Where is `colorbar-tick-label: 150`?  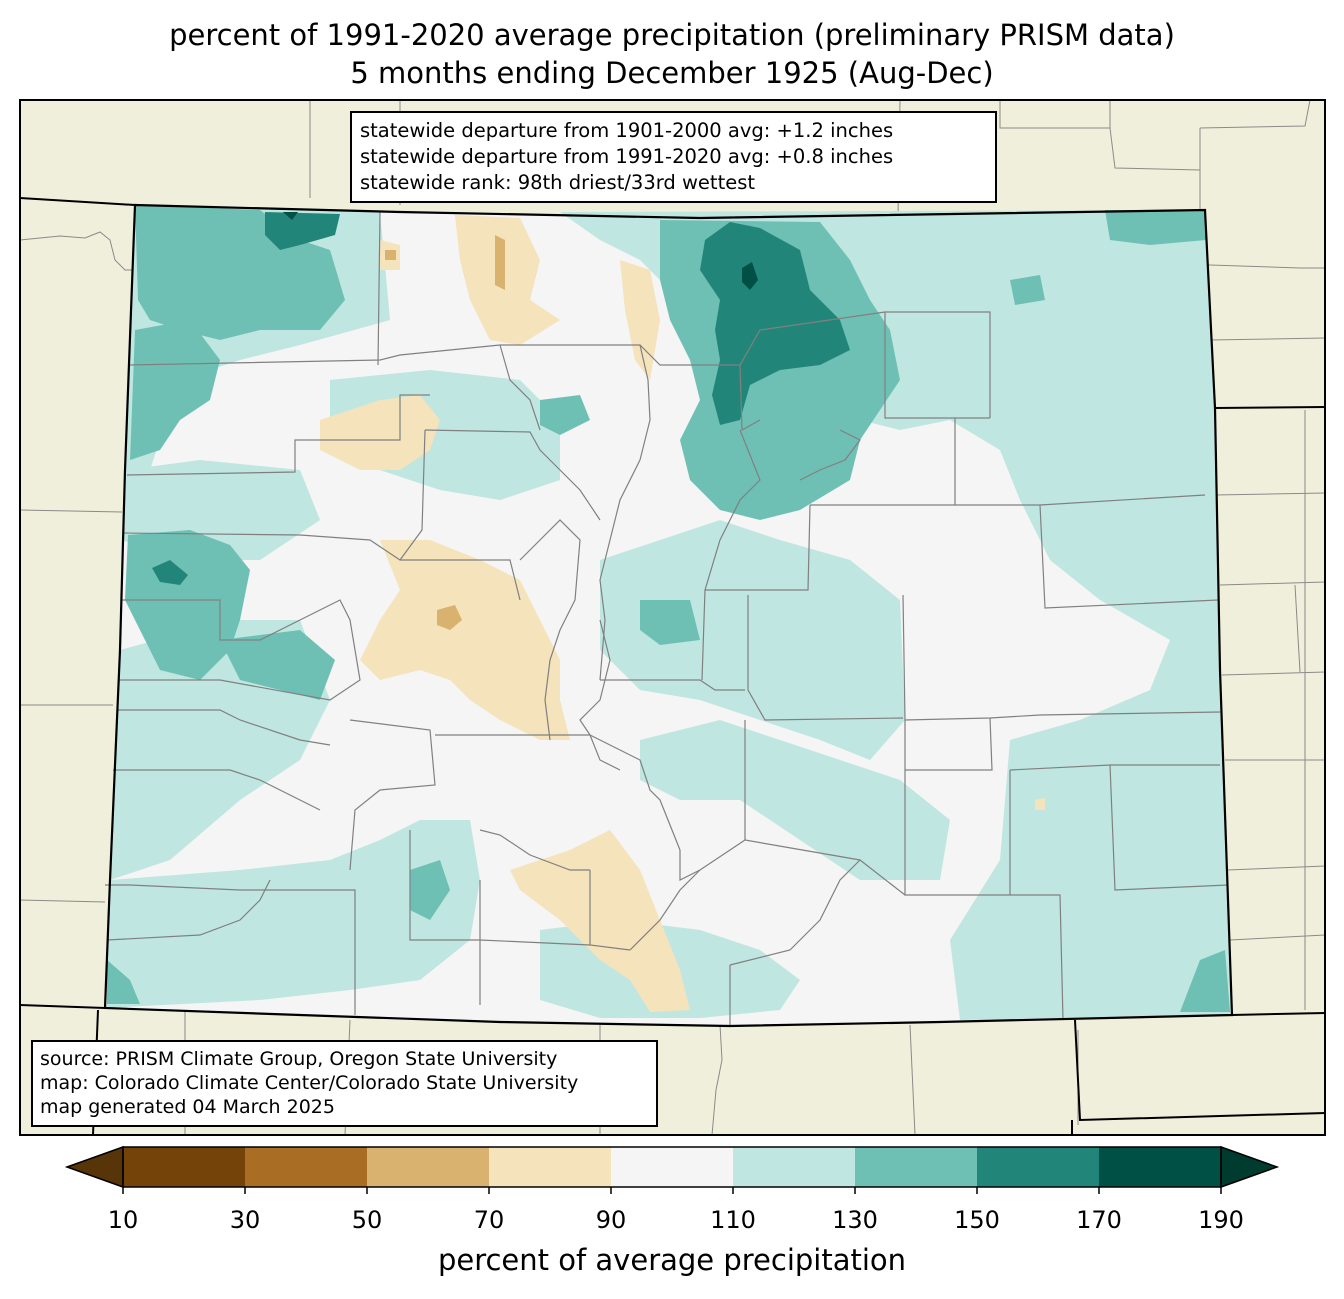
colorbar-tick-label: 150 is located at coordinates (977, 1220).